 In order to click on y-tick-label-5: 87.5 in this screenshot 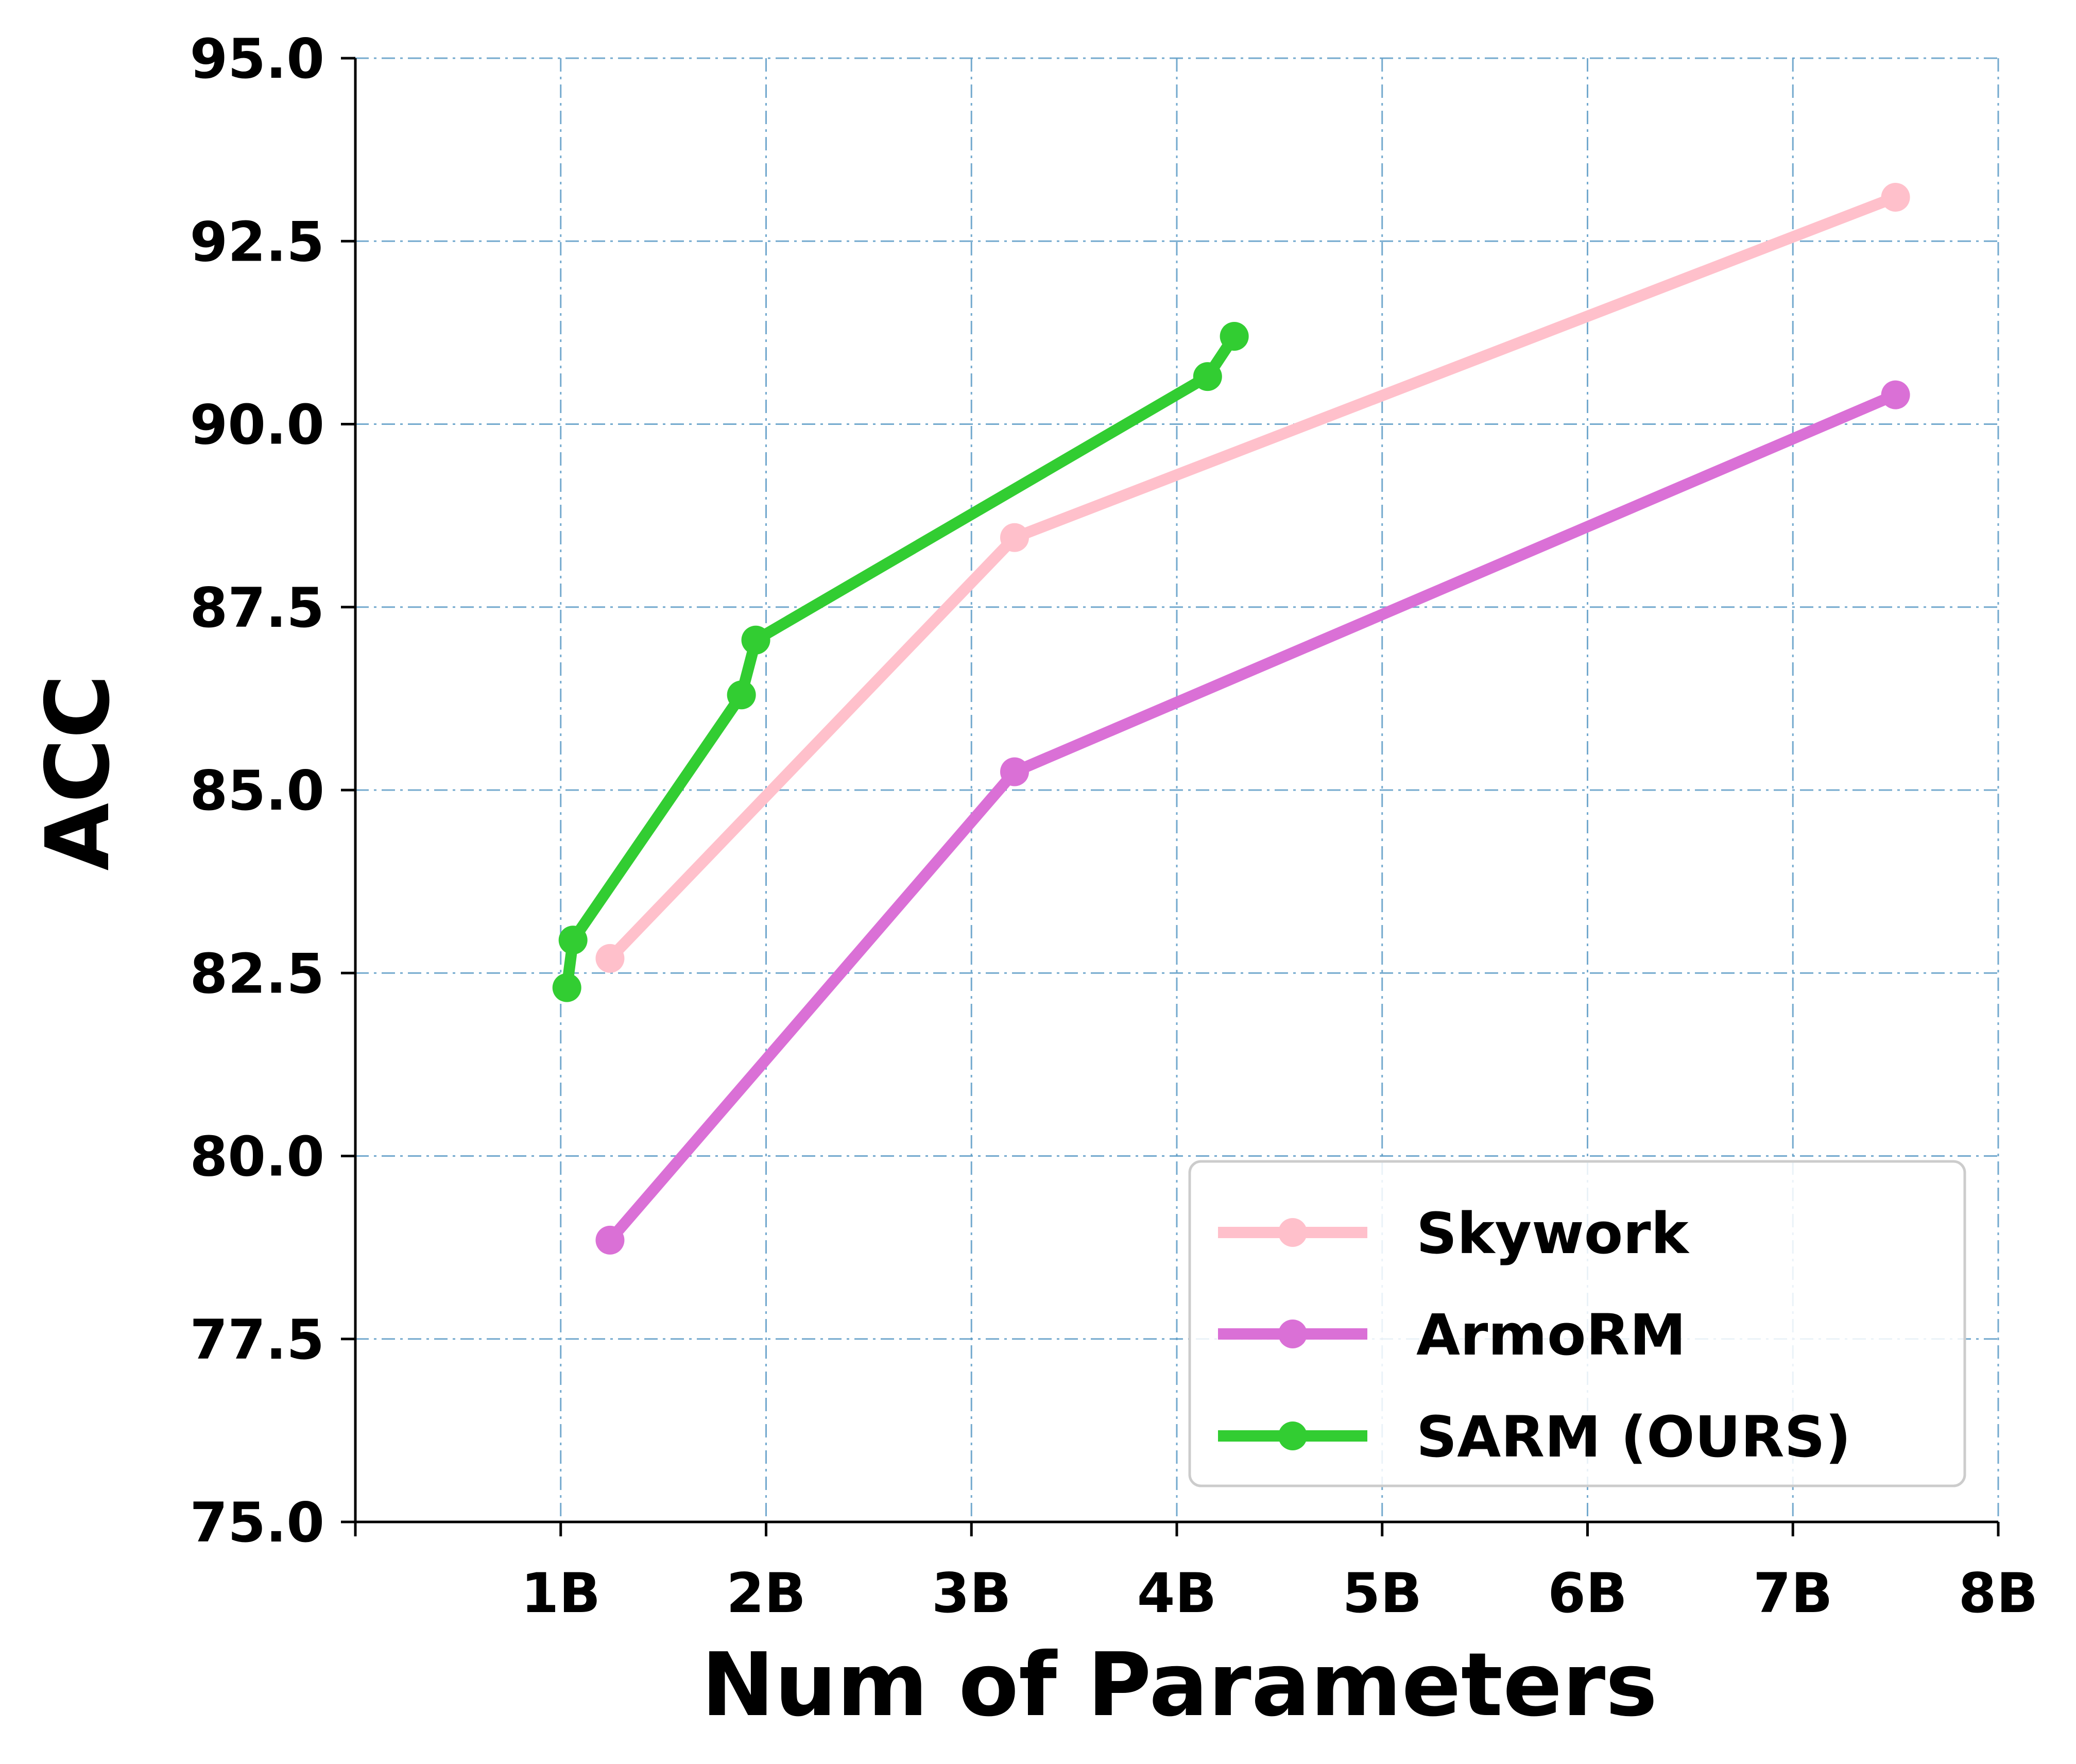, I will do `click(257, 608)`.